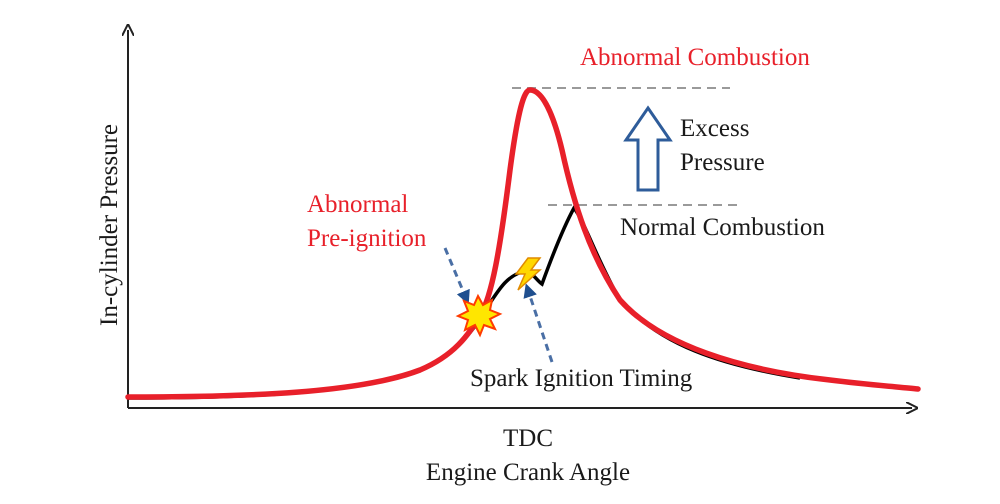 The width and height of the screenshot is (1000, 504). I want to click on tdc-label: TDC, so click(528, 438).